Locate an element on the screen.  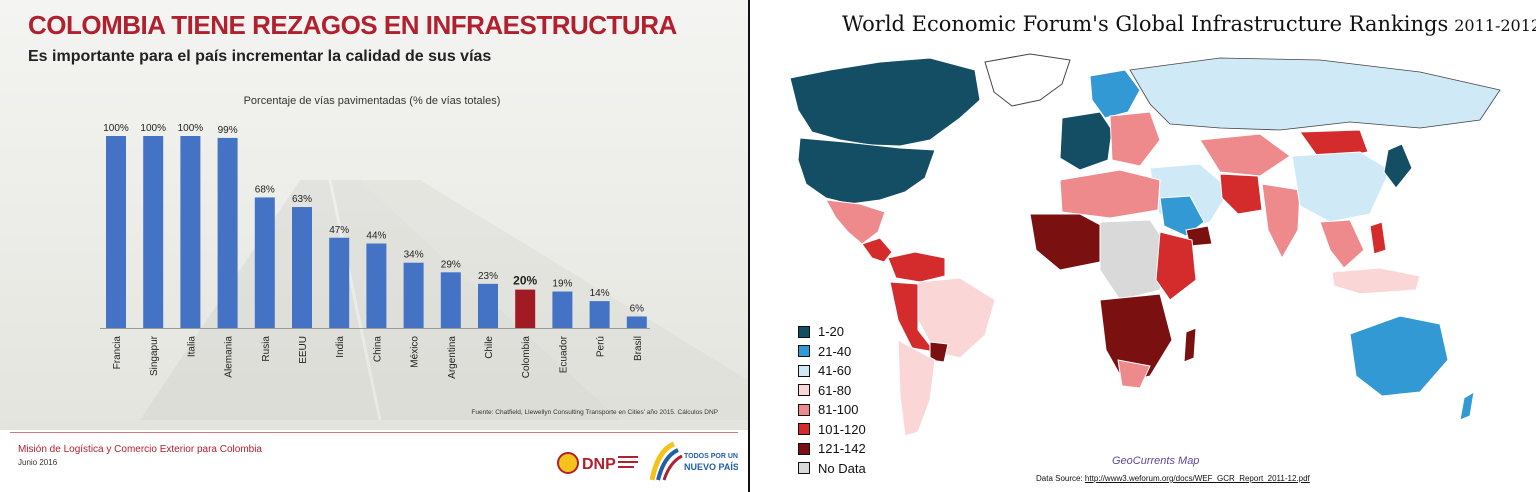
footer-divider is located at coordinates (374, 432).